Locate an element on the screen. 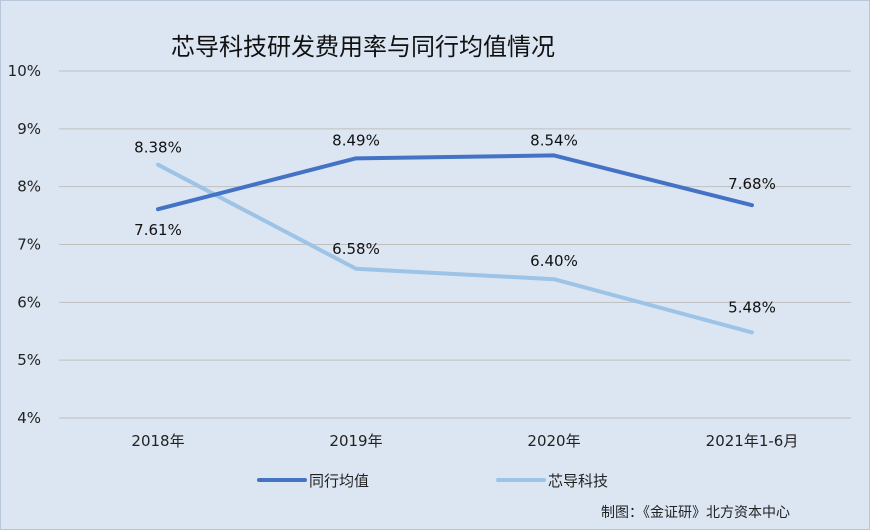  data-label: 8.38% is located at coordinates (158, 148).